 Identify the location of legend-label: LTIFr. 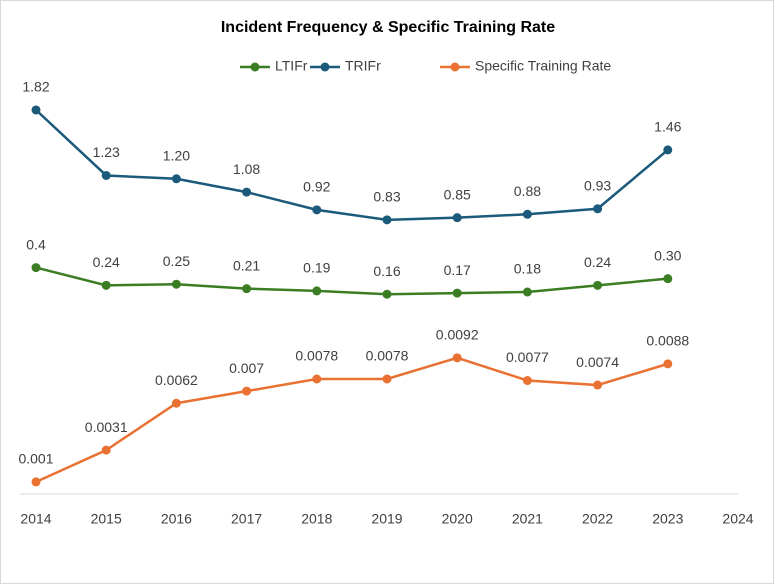
(291, 66).